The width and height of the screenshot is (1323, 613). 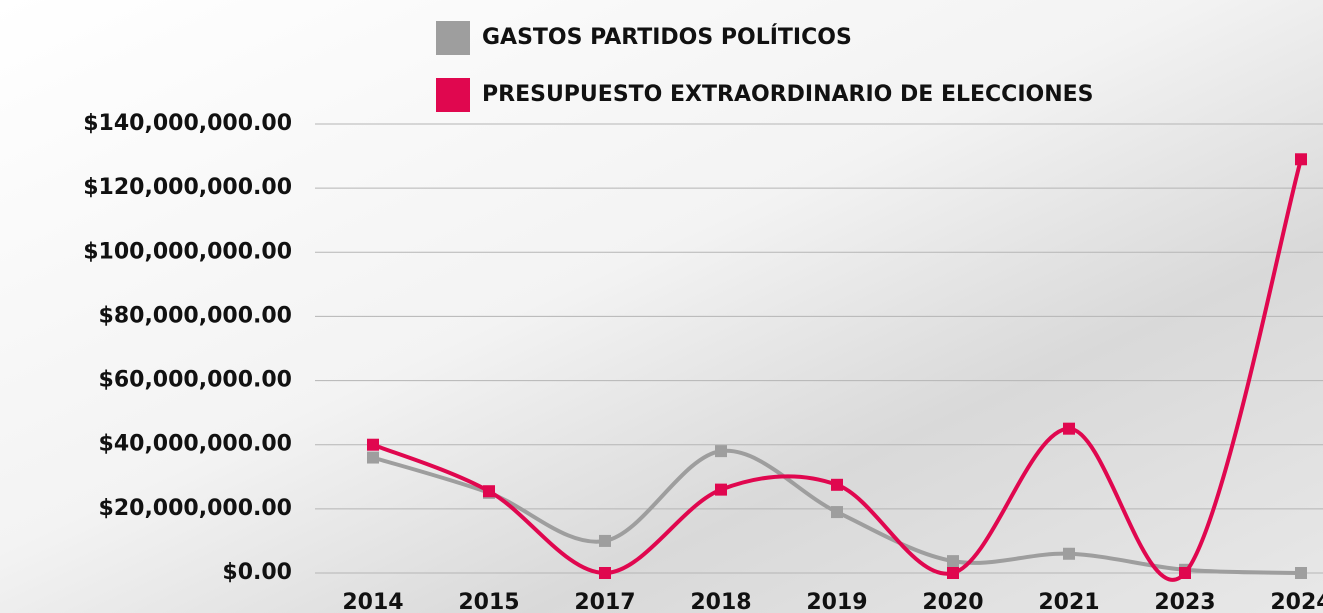 I want to click on y-tick-label: $0.00, so click(x=257, y=572).